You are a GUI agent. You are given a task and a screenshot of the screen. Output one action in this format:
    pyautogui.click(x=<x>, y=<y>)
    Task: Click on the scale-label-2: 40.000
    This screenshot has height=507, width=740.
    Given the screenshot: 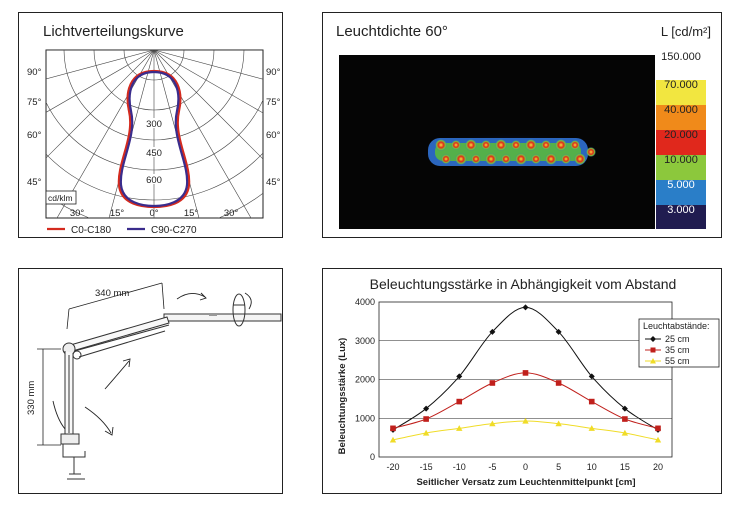 What is the action you would take?
    pyautogui.click(x=681, y=110)
    